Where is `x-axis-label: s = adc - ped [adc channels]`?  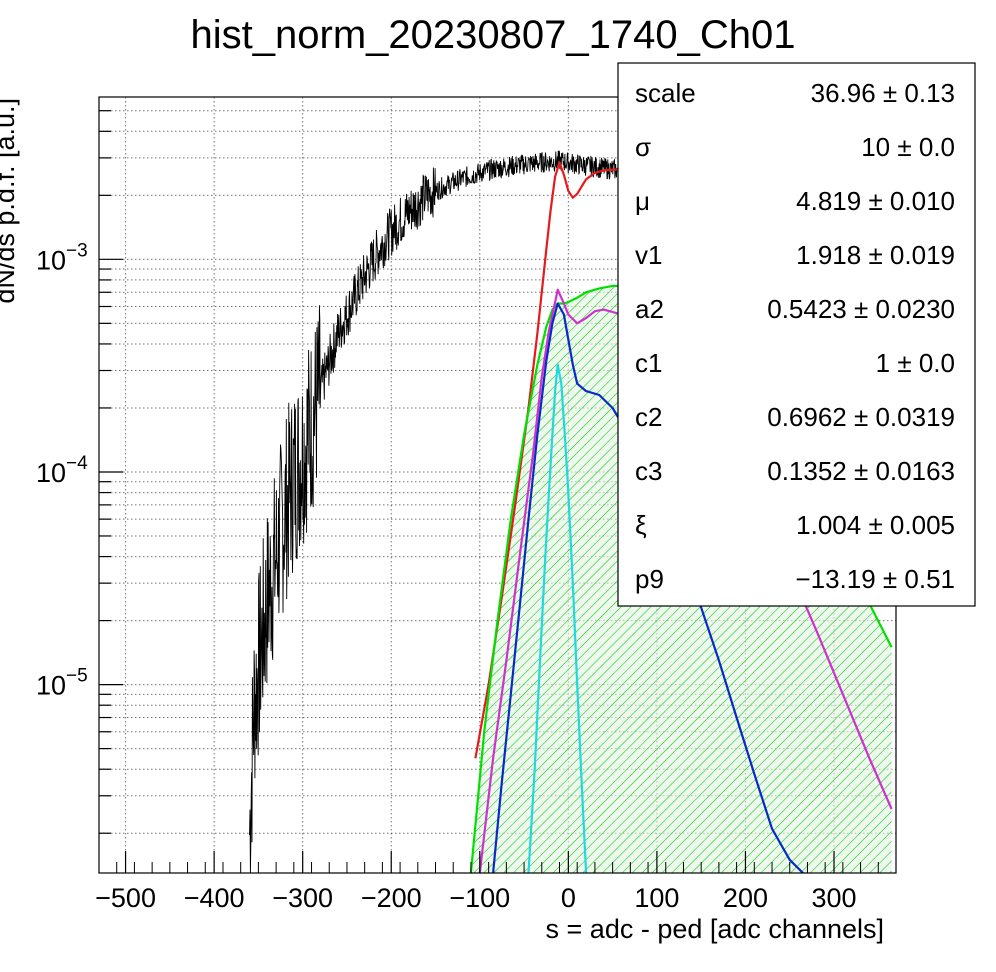
x-axis-label: s = adc - ped [adc channels] is located at coordinates (715, 929).